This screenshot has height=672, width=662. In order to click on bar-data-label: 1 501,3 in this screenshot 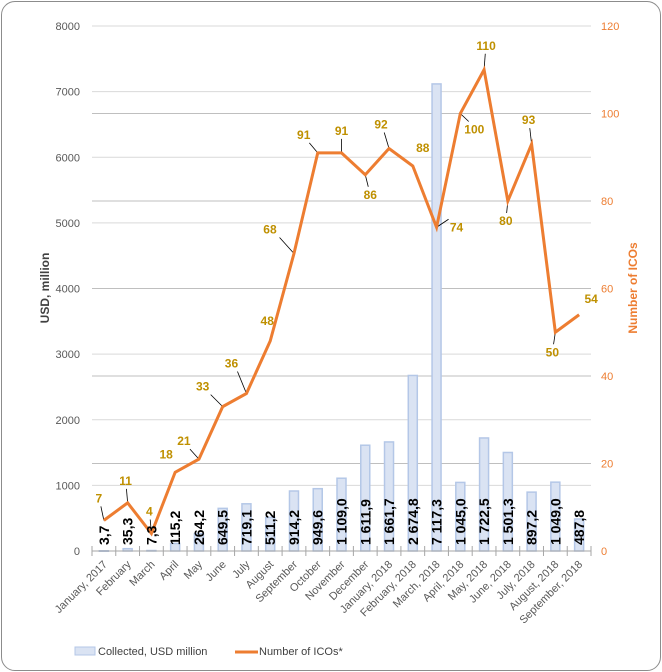, I will do `click(508, 521)`.